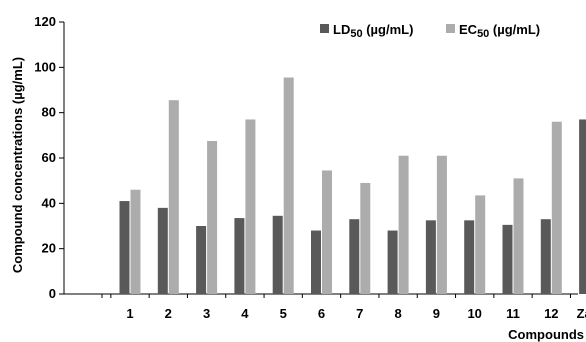 Image resolution: width=586 pixels, height=342 pixels. Describe the element at coordinates (474, 313) in the screenshot. I see `x-category-label: 10` at that location.